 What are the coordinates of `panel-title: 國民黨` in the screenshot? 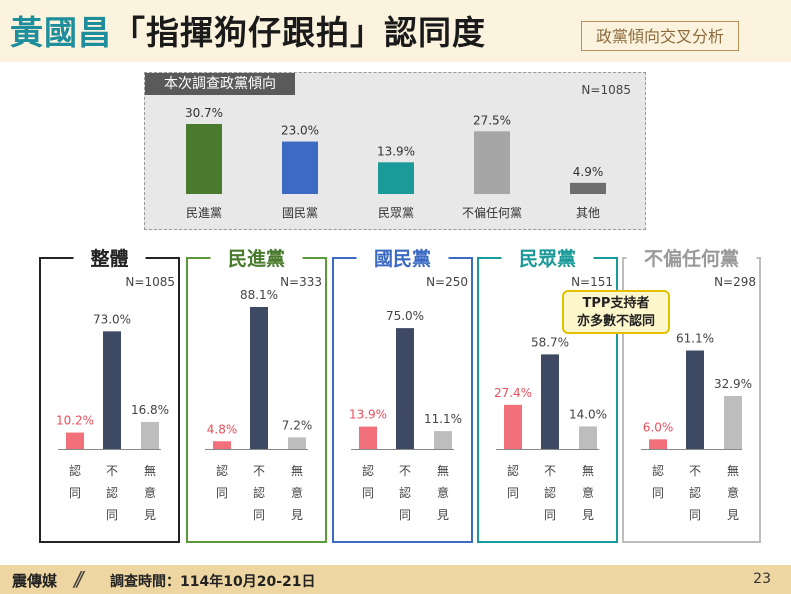 It's located at (402, 258).